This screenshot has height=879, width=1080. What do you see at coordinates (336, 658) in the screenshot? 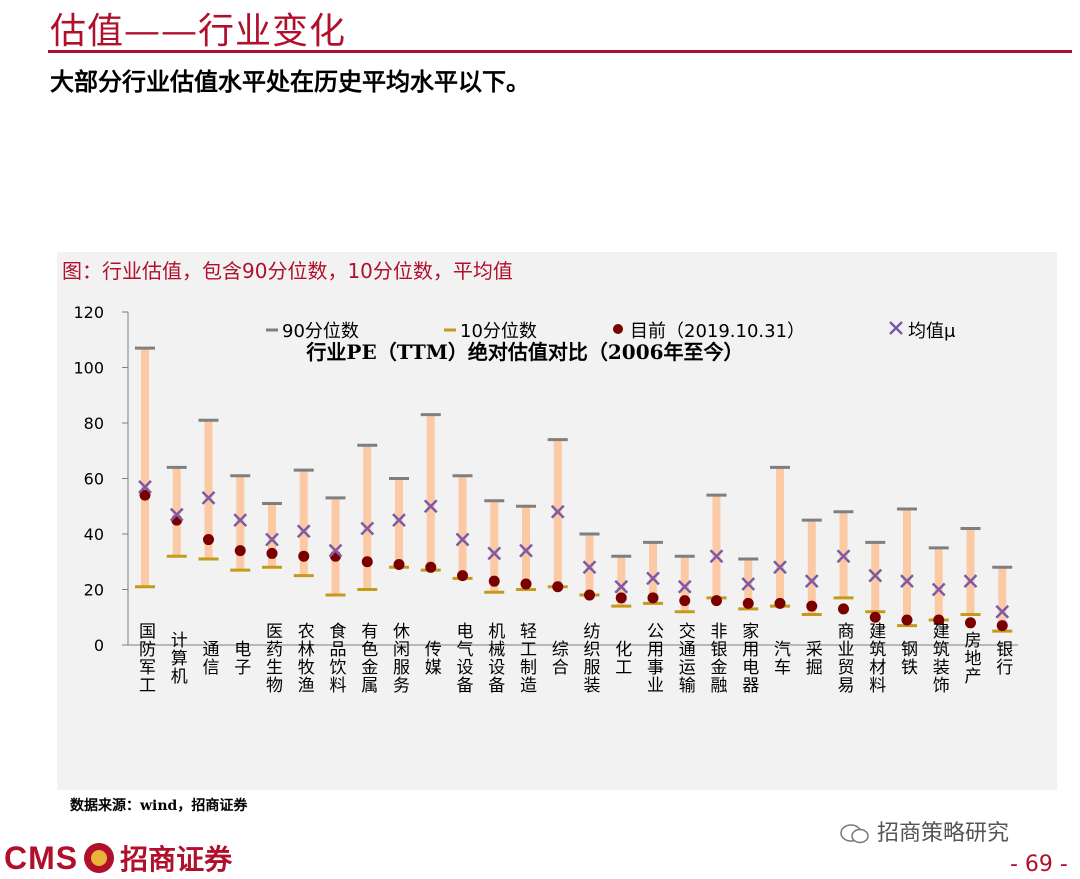
I see `category-label: 食品饮料` at bounding box center [336, 658].